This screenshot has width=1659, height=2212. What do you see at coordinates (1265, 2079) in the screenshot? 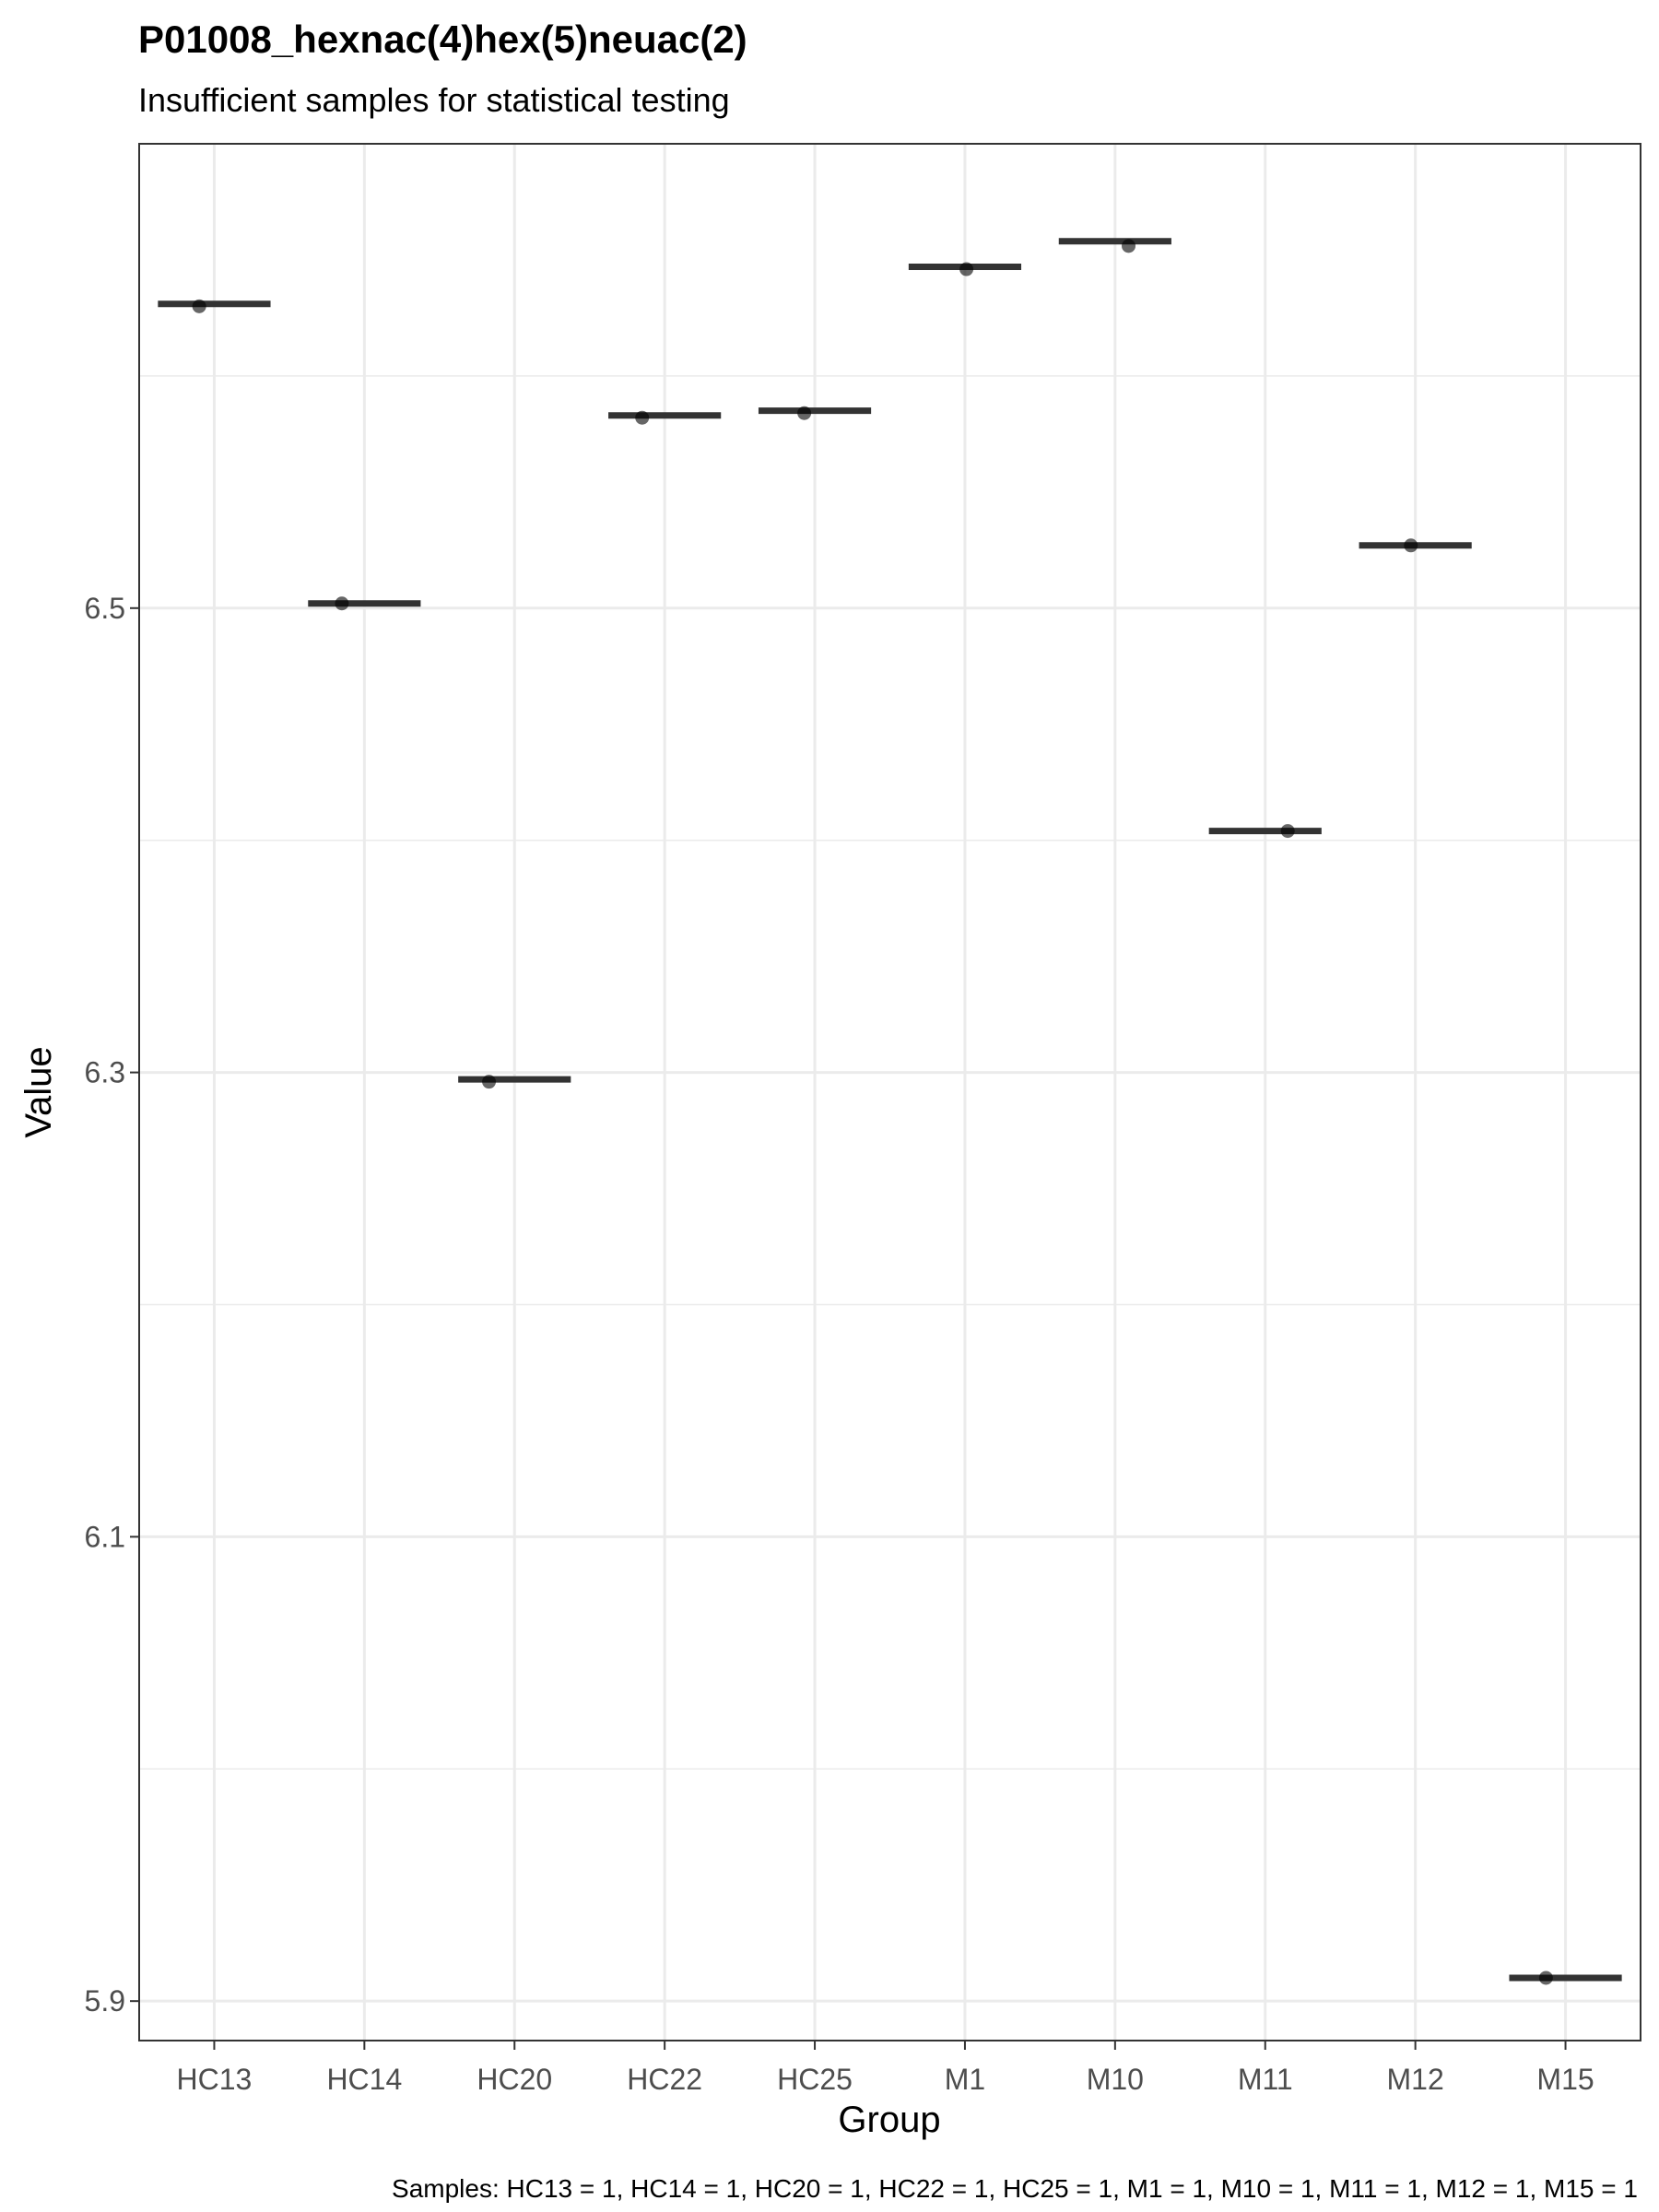
I see `x-tick-label: M11` at bounding box center [1265, 2079].